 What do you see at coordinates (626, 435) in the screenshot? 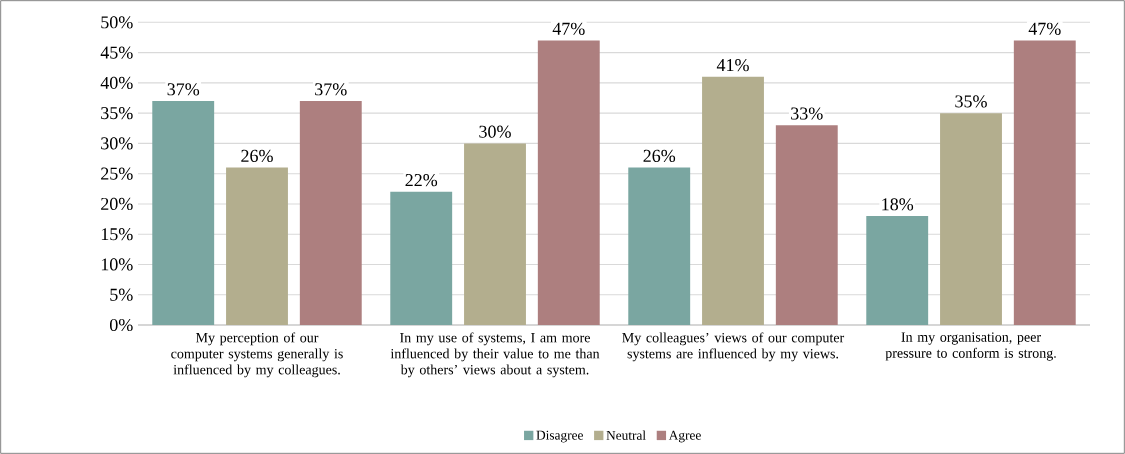
I see `legend-label: Neutral` at bounding box center [626, 435].